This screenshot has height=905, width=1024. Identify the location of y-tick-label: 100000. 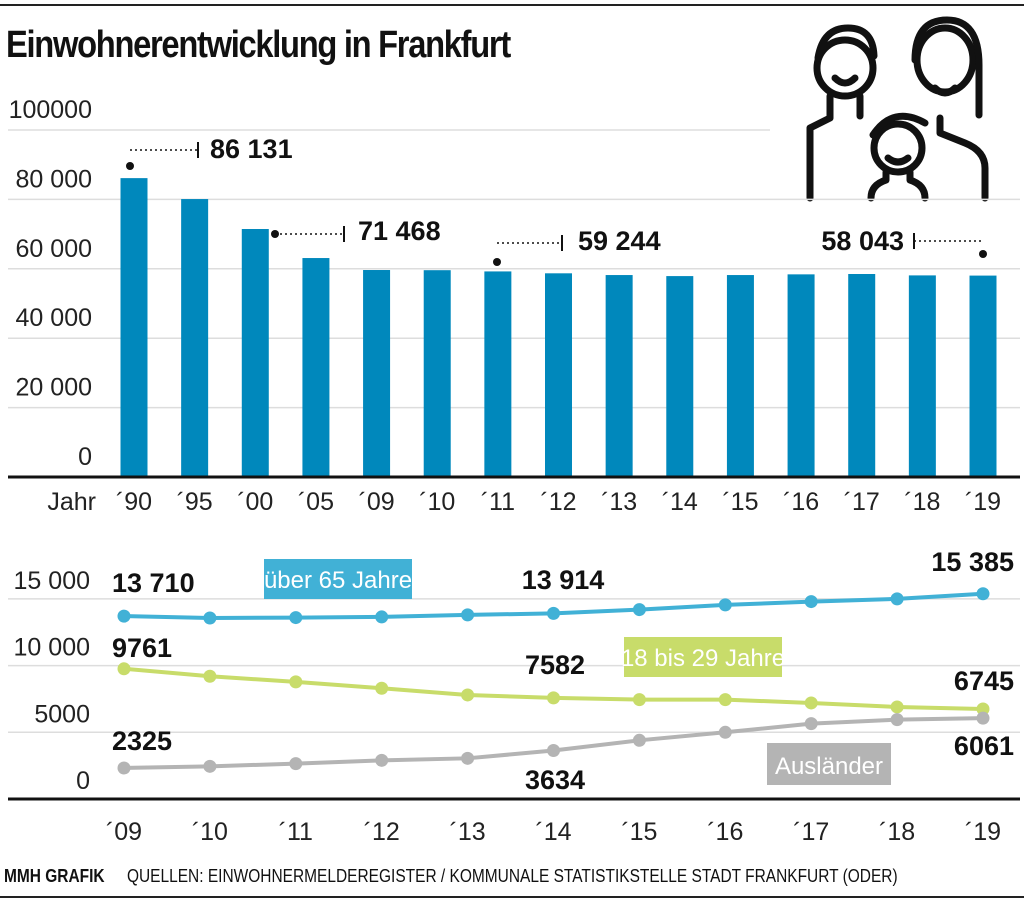
(50, 110).